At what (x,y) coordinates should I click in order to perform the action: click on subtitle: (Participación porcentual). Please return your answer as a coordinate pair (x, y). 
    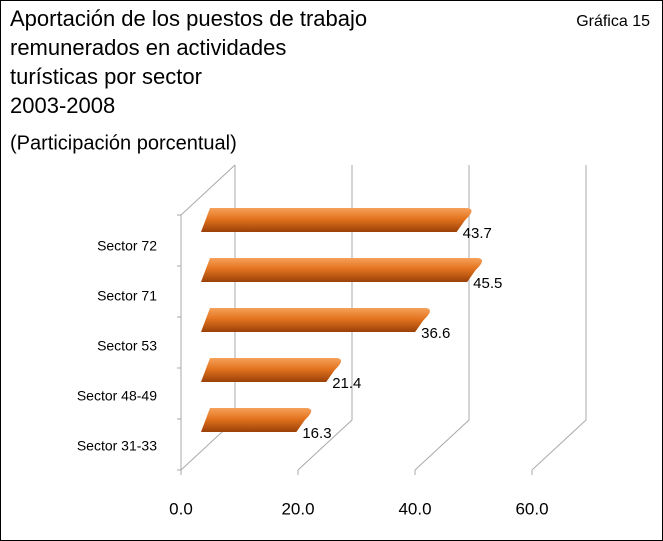
    Looking at the image, I should click on (123, 143).